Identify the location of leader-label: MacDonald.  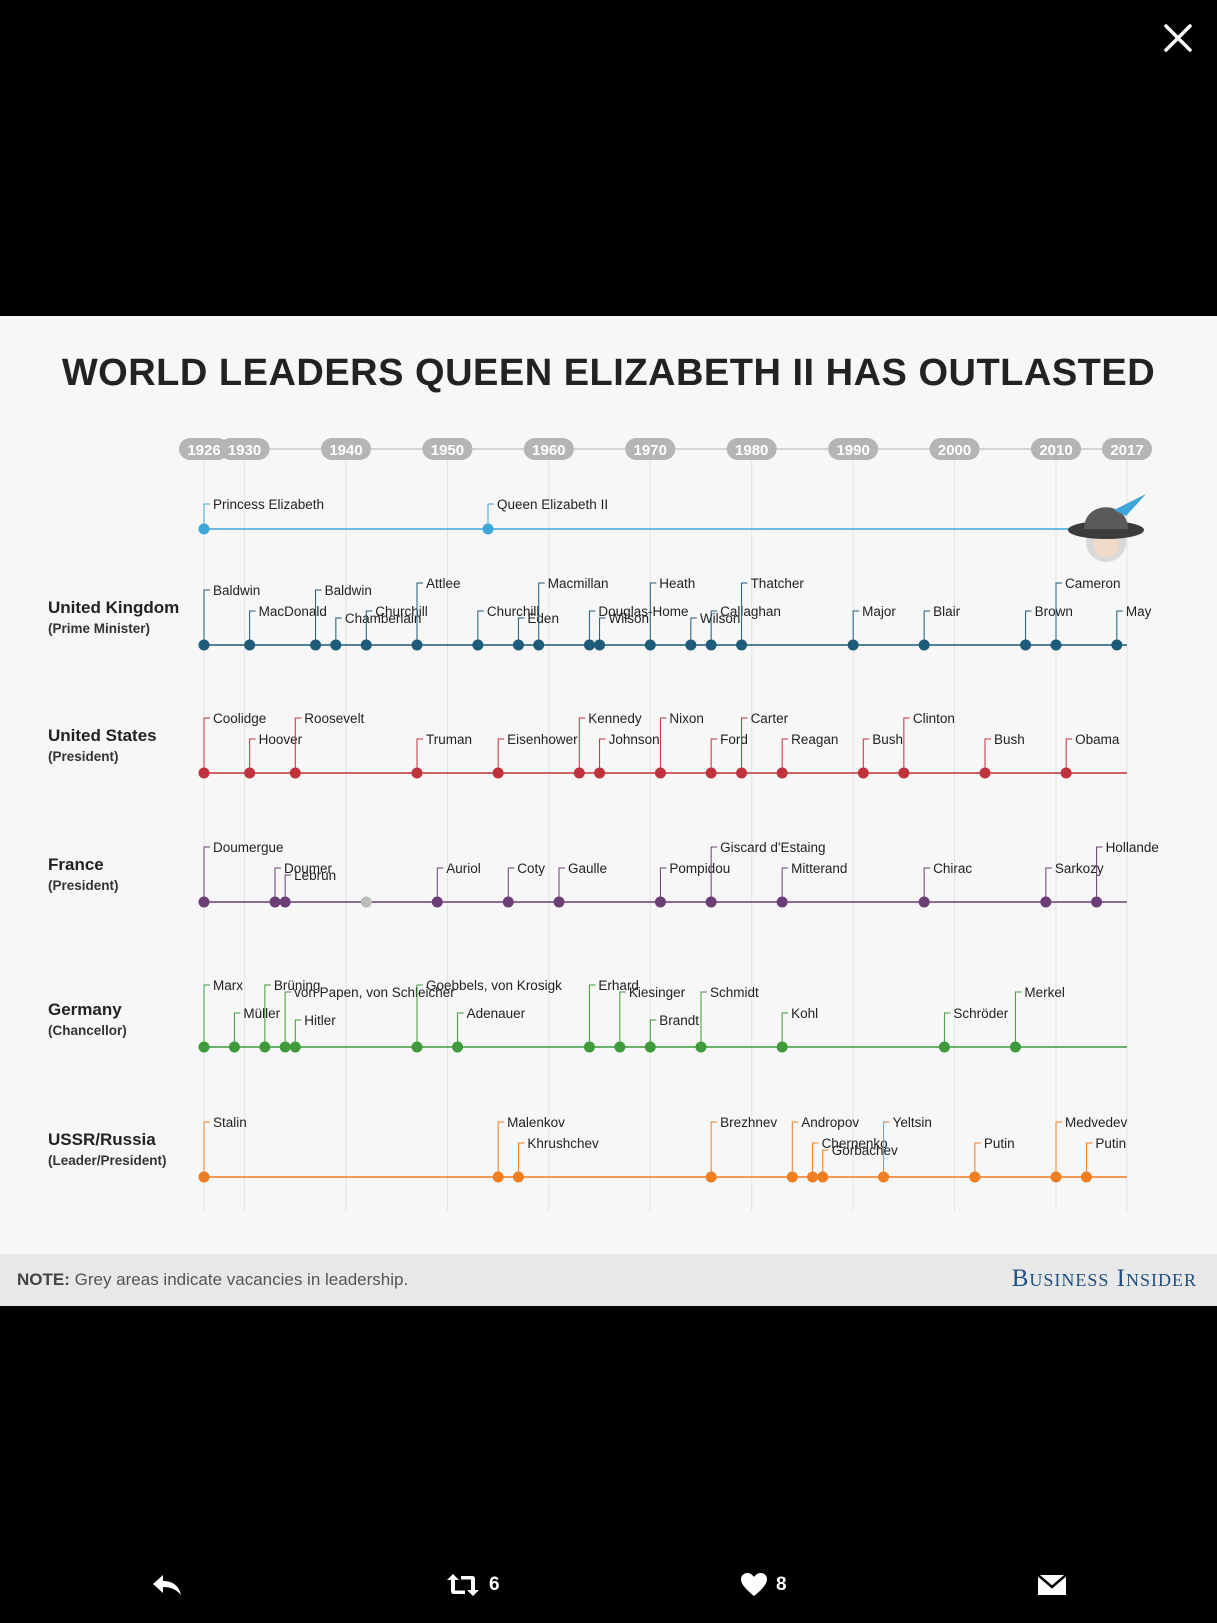
(293, 611).